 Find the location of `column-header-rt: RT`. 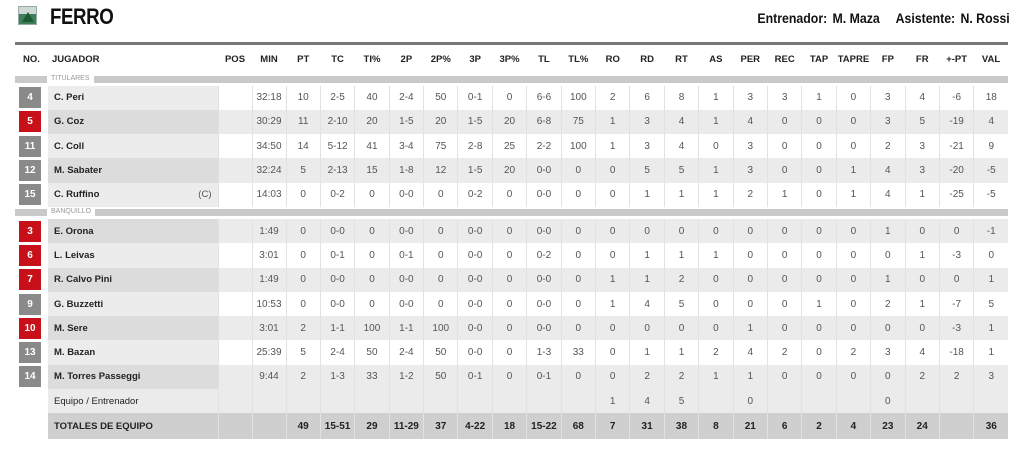

column-header-rt: RT is located at coordinates (681, 58).